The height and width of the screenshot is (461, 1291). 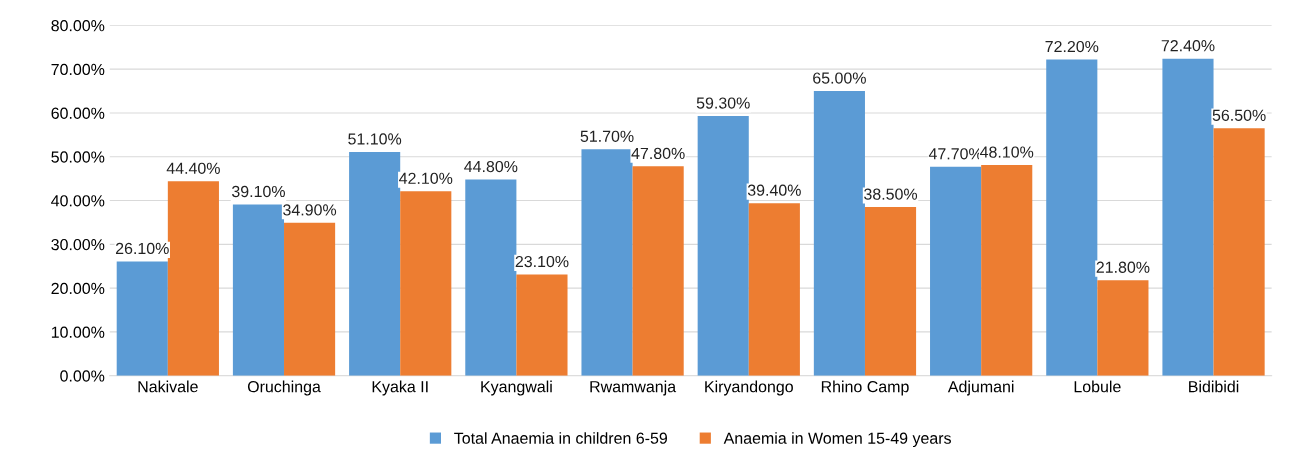 What do you see at coordinates (78, 244) in the screenshot?
I see `y-tick-label: 30.00%` at bounding box center [78, 244].